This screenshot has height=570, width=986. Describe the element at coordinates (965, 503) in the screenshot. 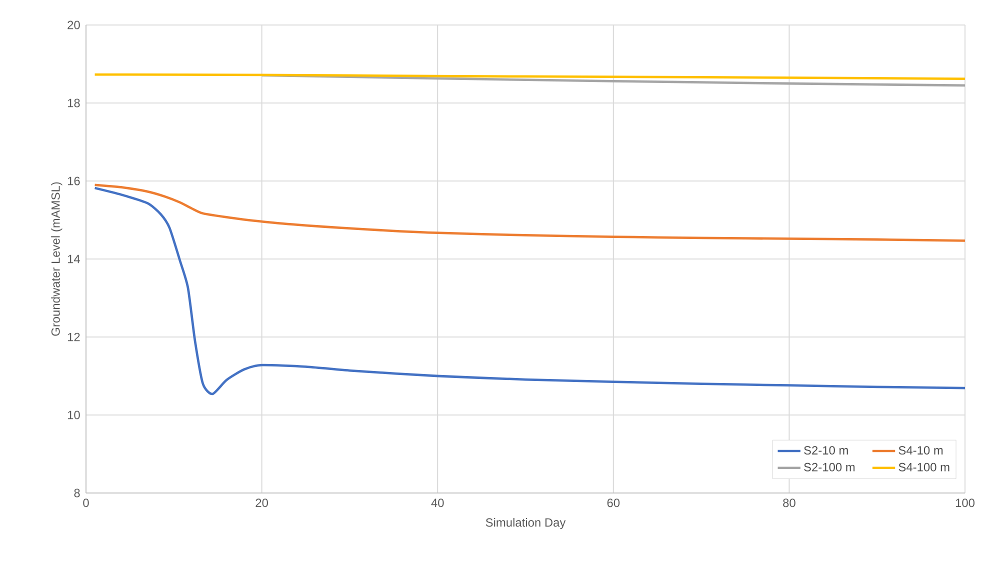

I see `x-tick-label: 100` at that location.